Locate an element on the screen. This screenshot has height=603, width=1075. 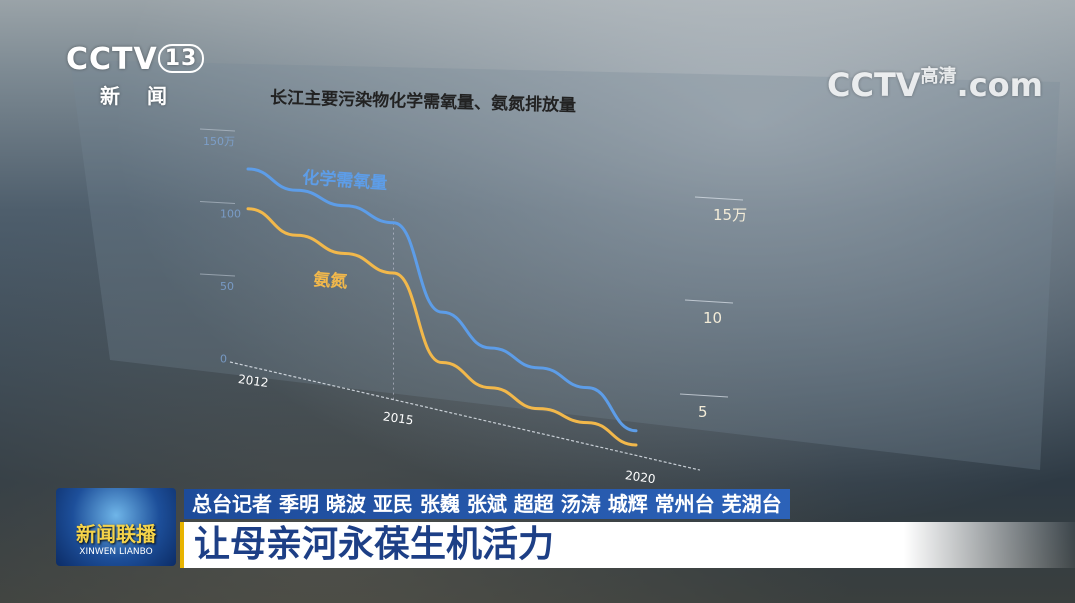
reporter-credits: 总台记者 季明 晓波 亚民 张巍 张斌 超超 汤涛 城辉 常州台 芜湖台 is located at coordinates (487, 504).